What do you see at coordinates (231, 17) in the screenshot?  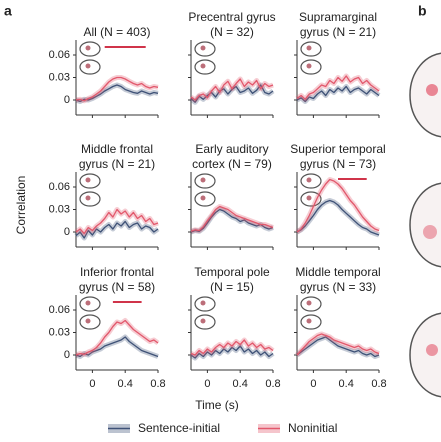 I see `chart-title: Precentral gyrus` at bounding box center [231, 17].